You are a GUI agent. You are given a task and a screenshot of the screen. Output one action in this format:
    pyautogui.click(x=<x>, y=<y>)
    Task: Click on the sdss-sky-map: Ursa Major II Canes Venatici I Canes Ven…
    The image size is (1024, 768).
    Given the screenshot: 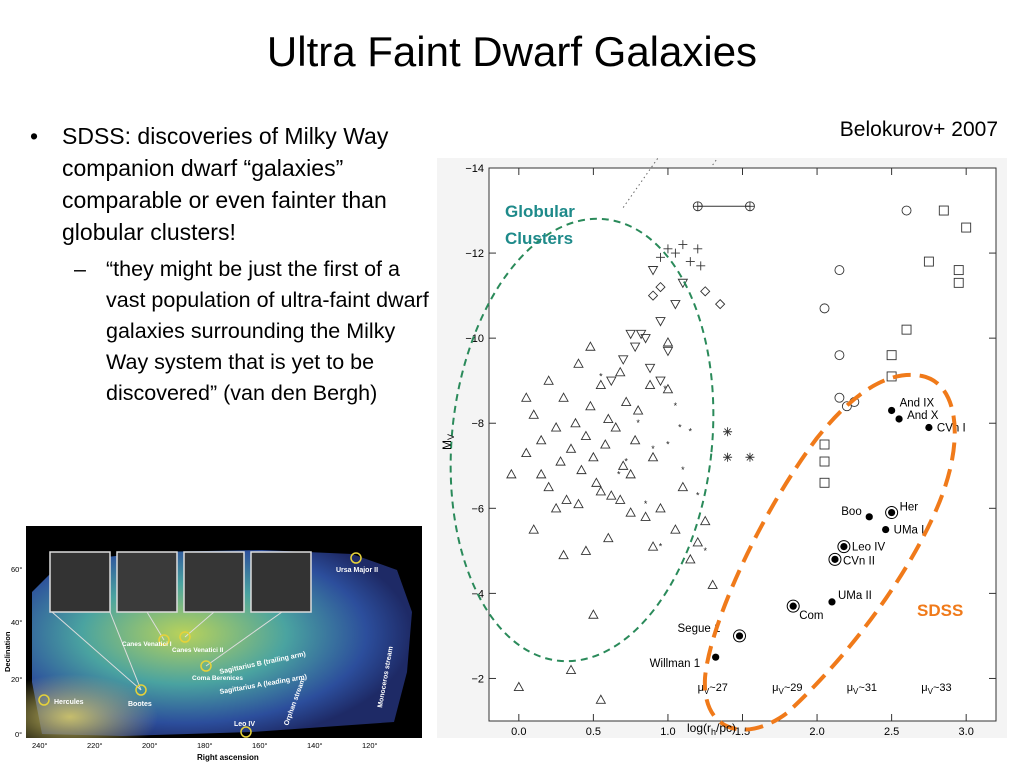 What is the action you would take?
    pyautogui.click(x=213, y=643)
    